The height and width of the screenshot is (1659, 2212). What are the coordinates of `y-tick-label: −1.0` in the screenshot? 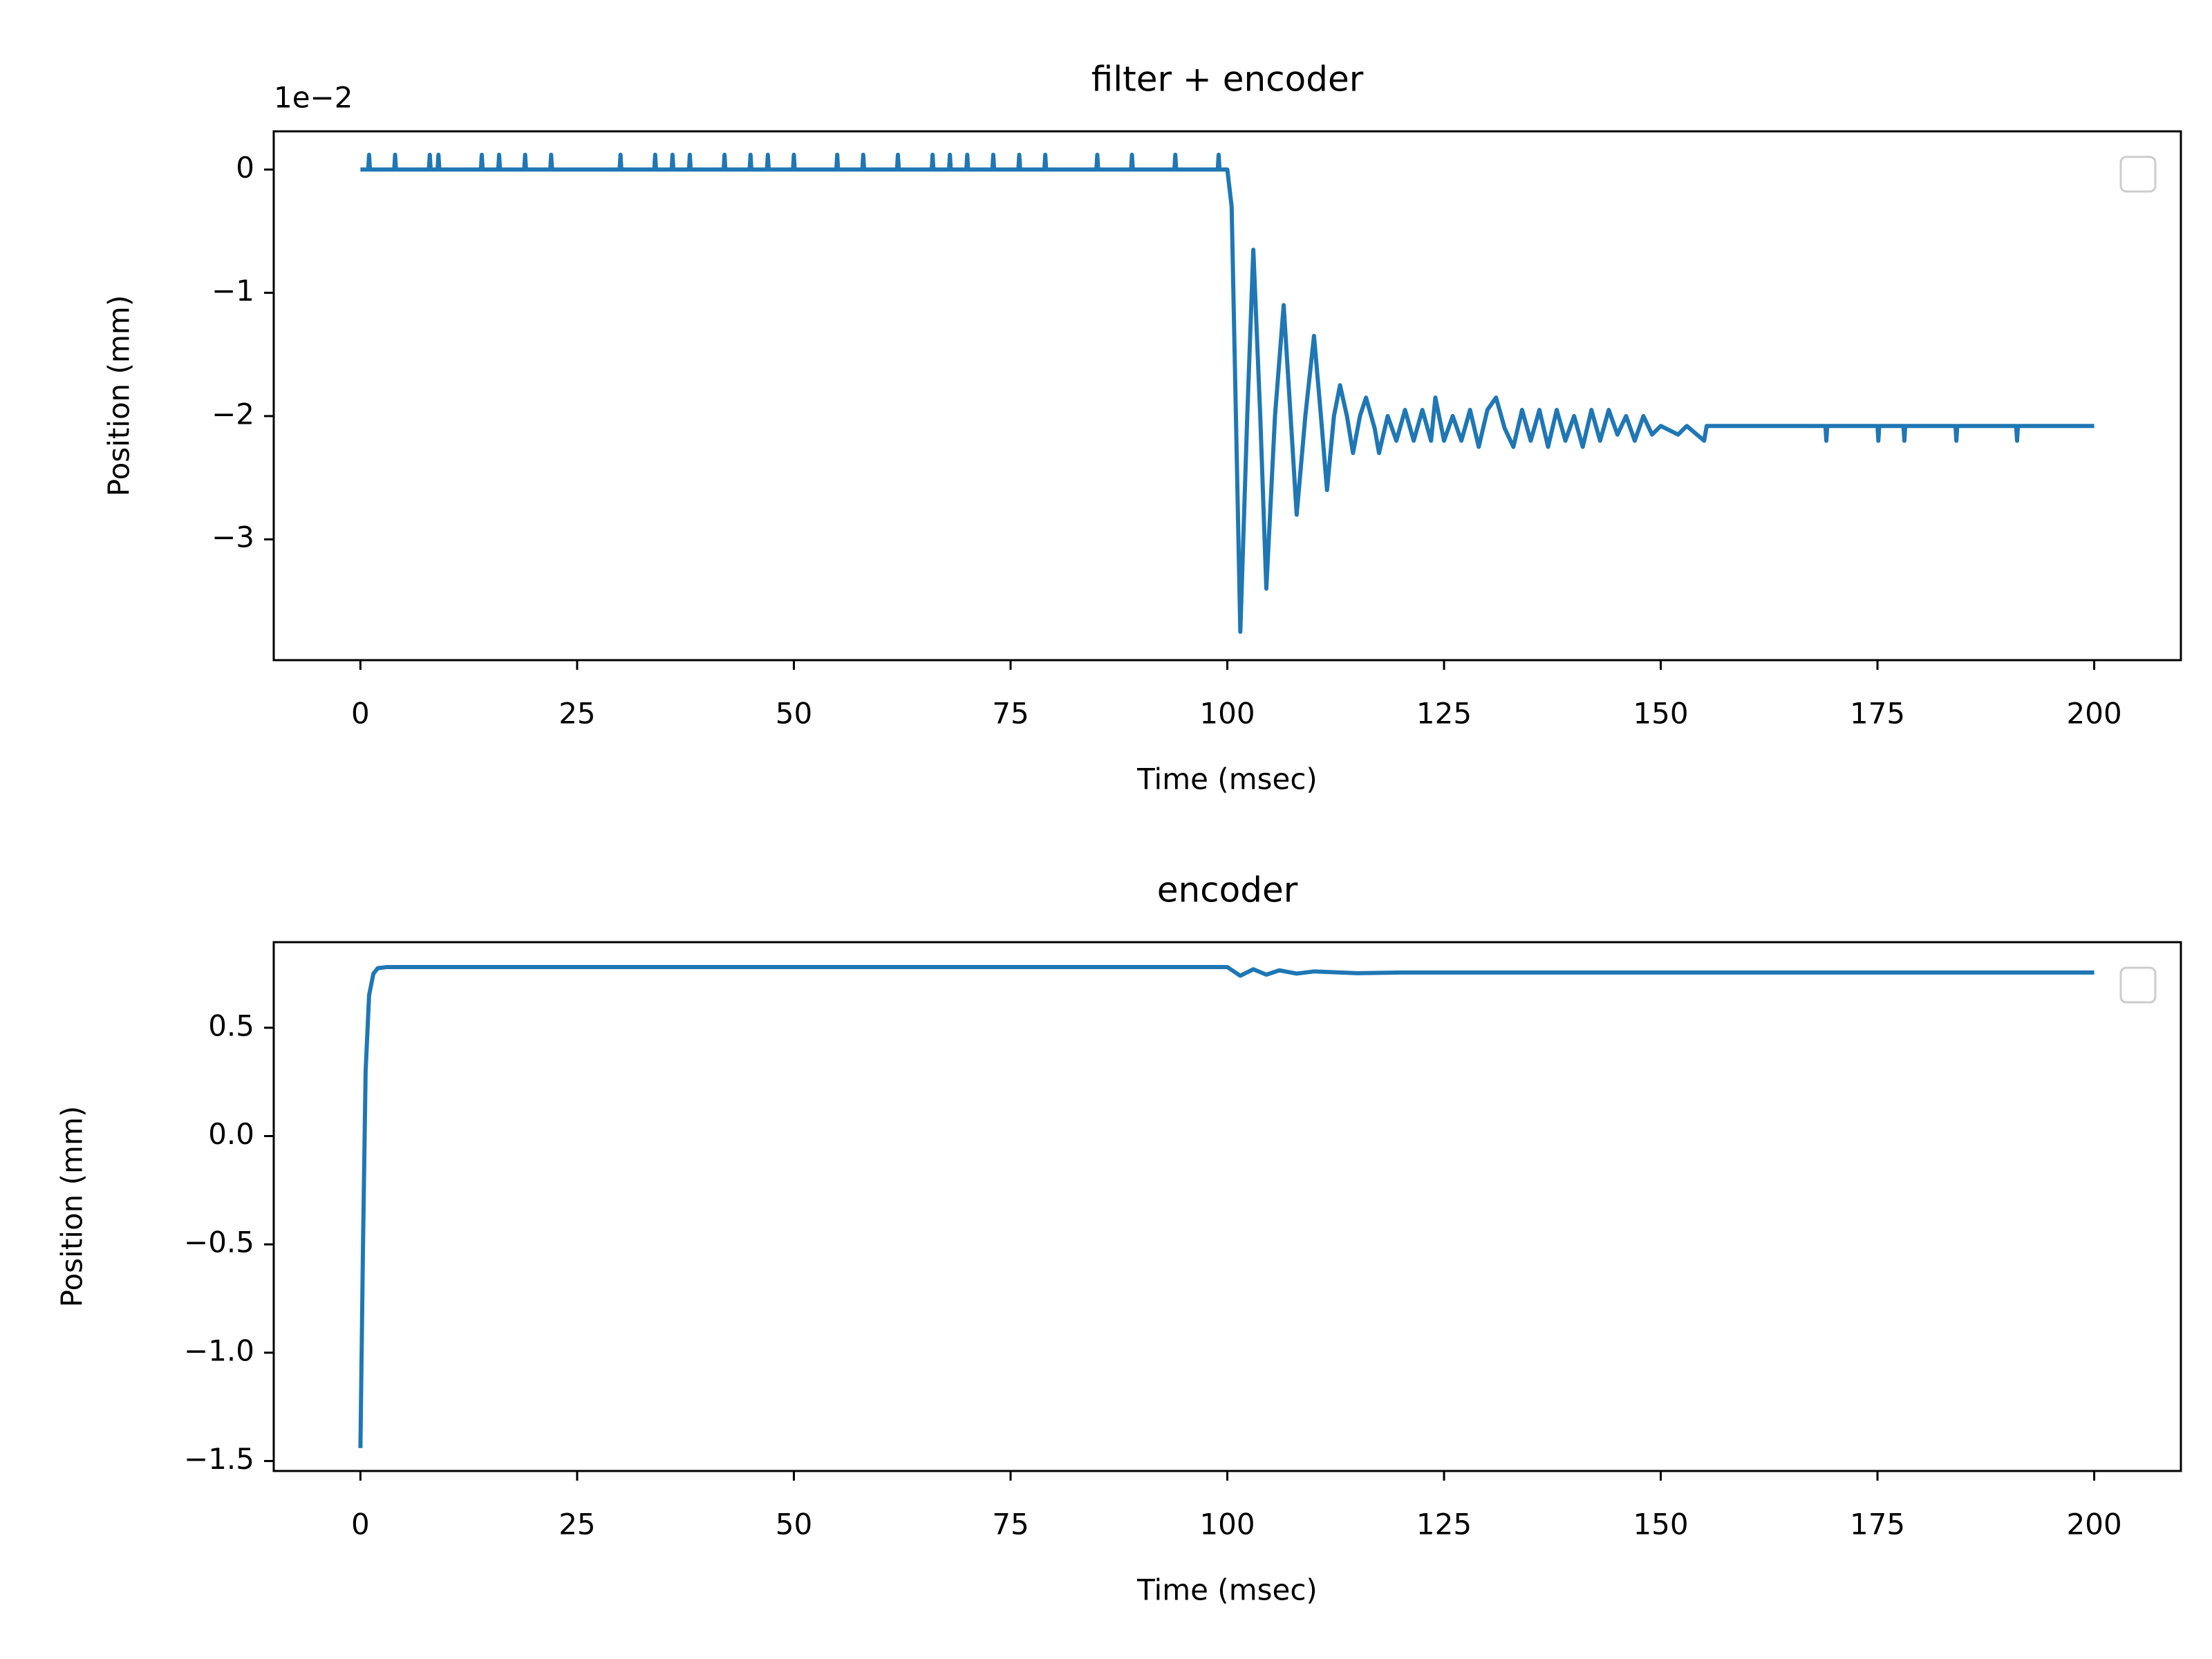 It's located at (219, 1350).